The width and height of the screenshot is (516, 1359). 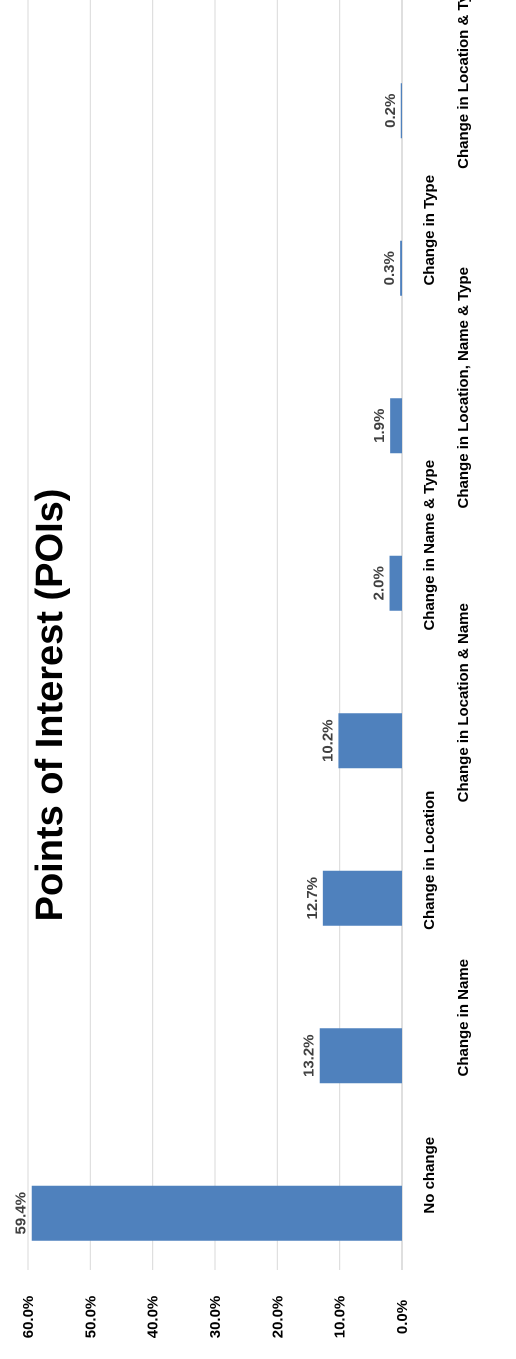 I want to click on category-label: Change in Name & Type, so click(x=429, y=545).